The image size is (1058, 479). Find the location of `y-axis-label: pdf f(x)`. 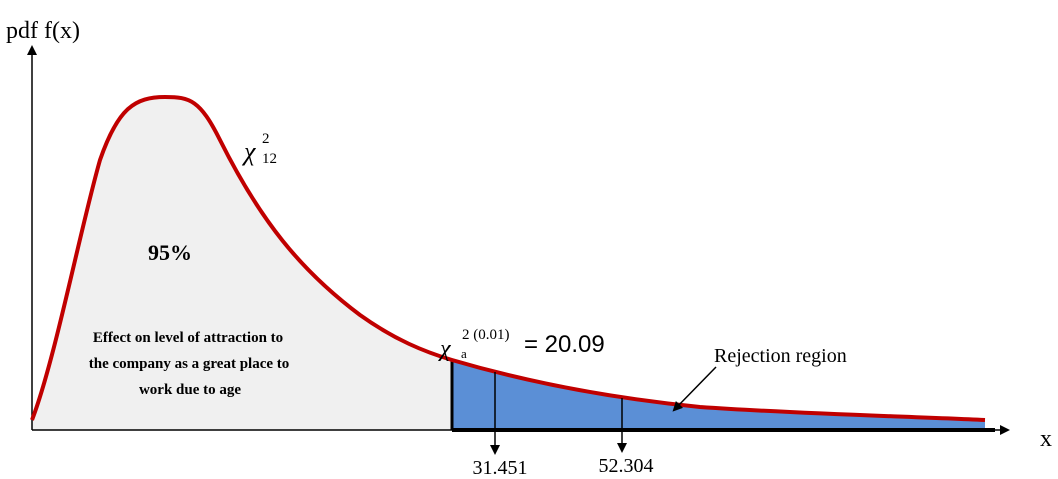

y-axis-label: pdf f(x) is located at coordinates (43, 31).